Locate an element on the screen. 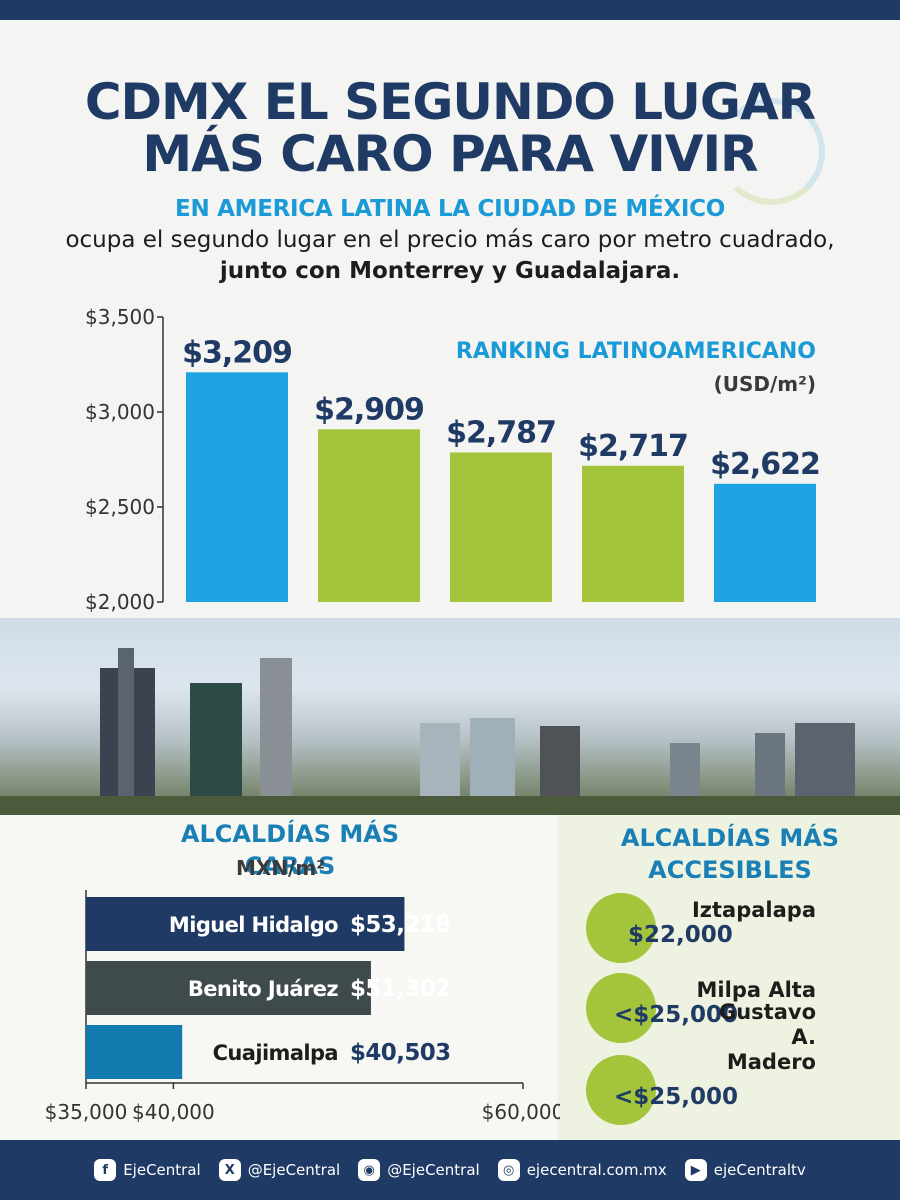 This screenshot has height=1200, width=900. accessible-item-name: Iztapalapa is located at coordinates (753, 910).